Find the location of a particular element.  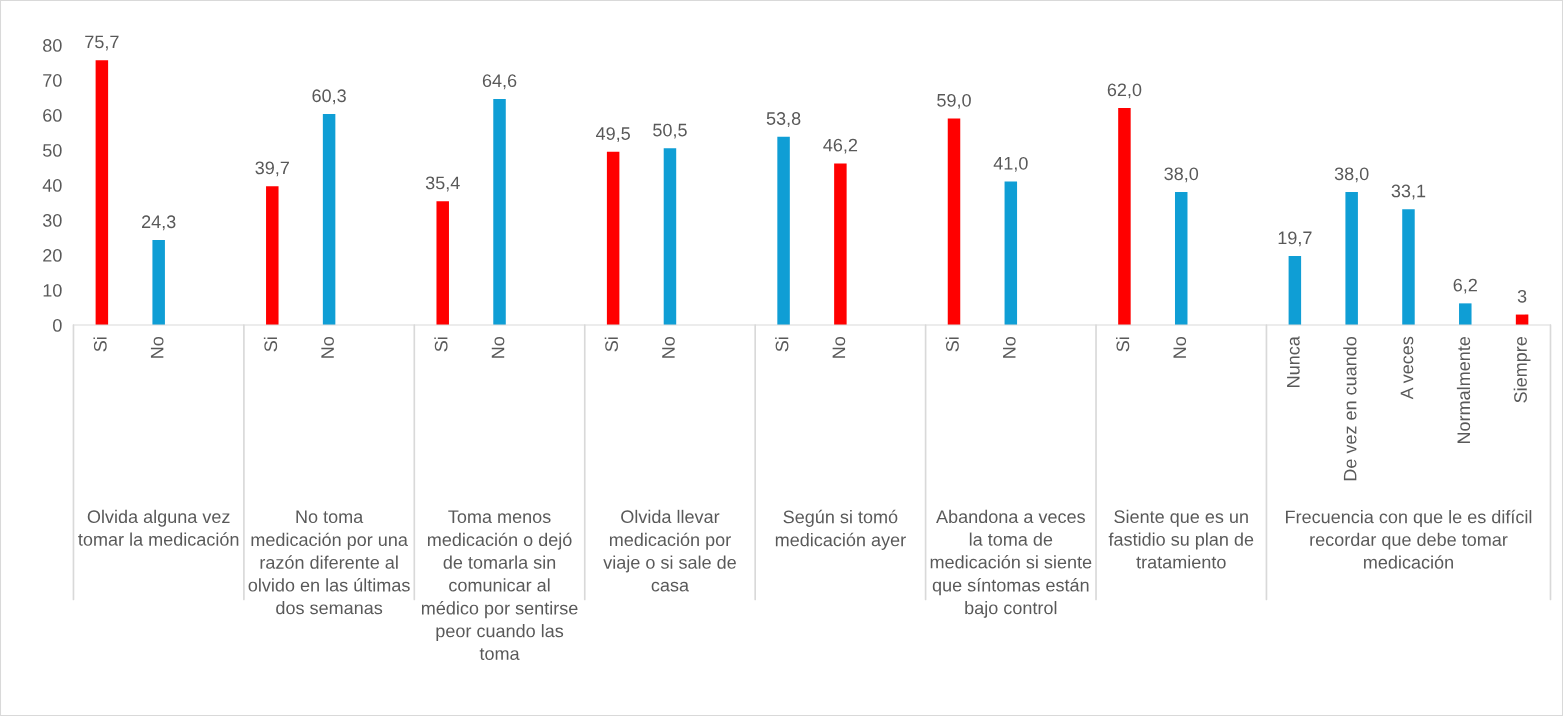

text: No toma medicación por una razón diferente al olvido en las últimas dos semanas is located at coordinates (329, 562).